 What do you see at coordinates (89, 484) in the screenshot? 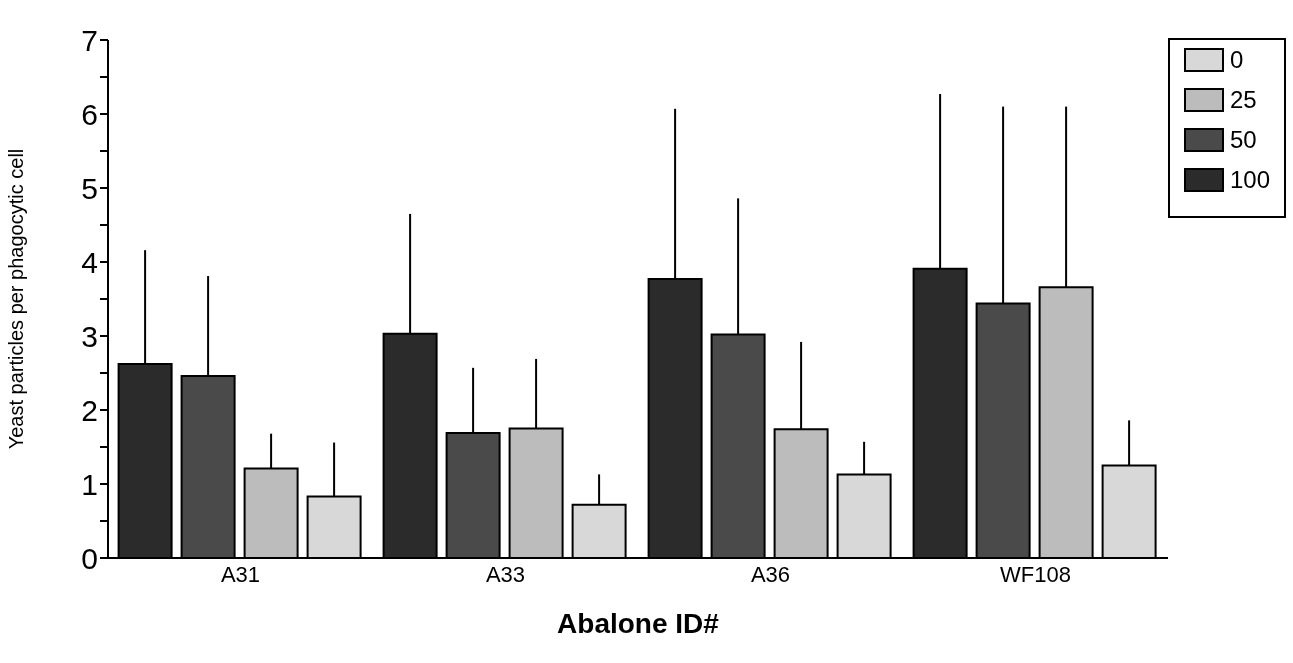
I see `y-tick-label: 1` at bounding box center [89, 484].